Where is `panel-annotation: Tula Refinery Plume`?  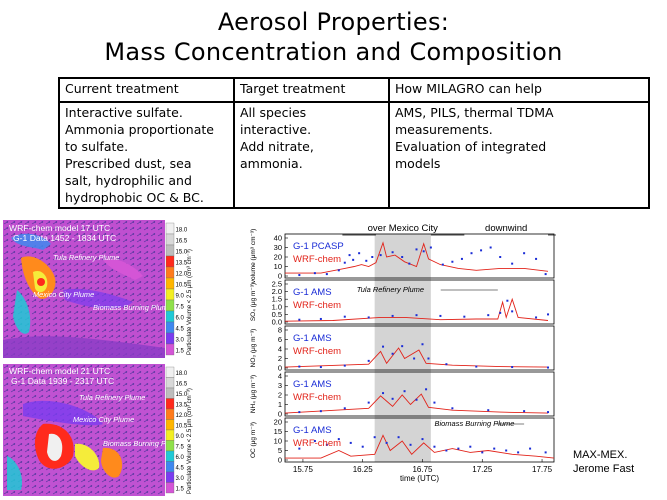 panel-annotation: Tula Refinery Plume is located at coordinates (390, 289).